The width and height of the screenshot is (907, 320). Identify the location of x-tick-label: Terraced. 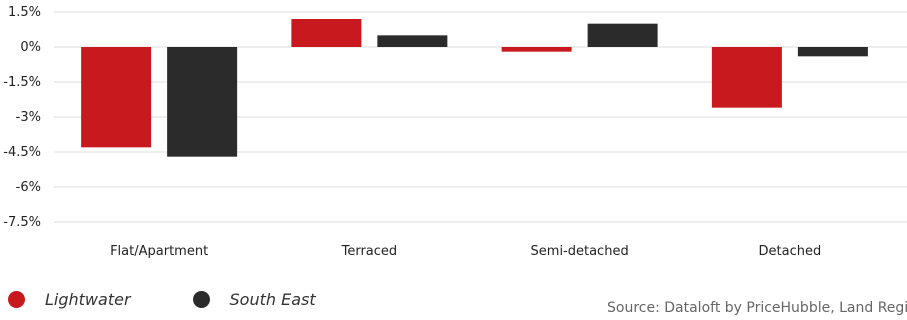
(369, 251).